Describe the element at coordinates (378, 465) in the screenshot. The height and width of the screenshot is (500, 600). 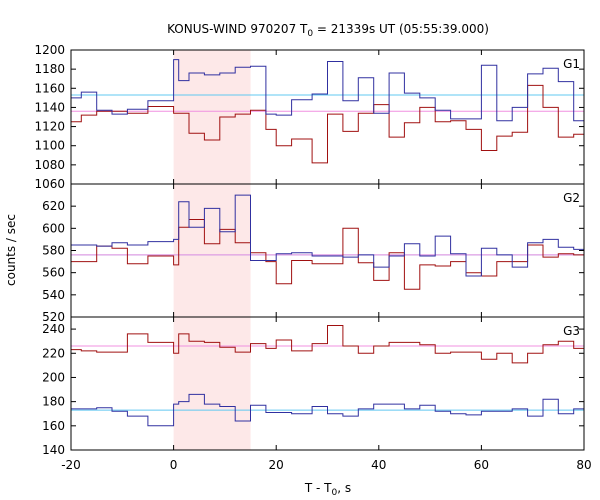
I see `x-tick-label: 40` at that location.